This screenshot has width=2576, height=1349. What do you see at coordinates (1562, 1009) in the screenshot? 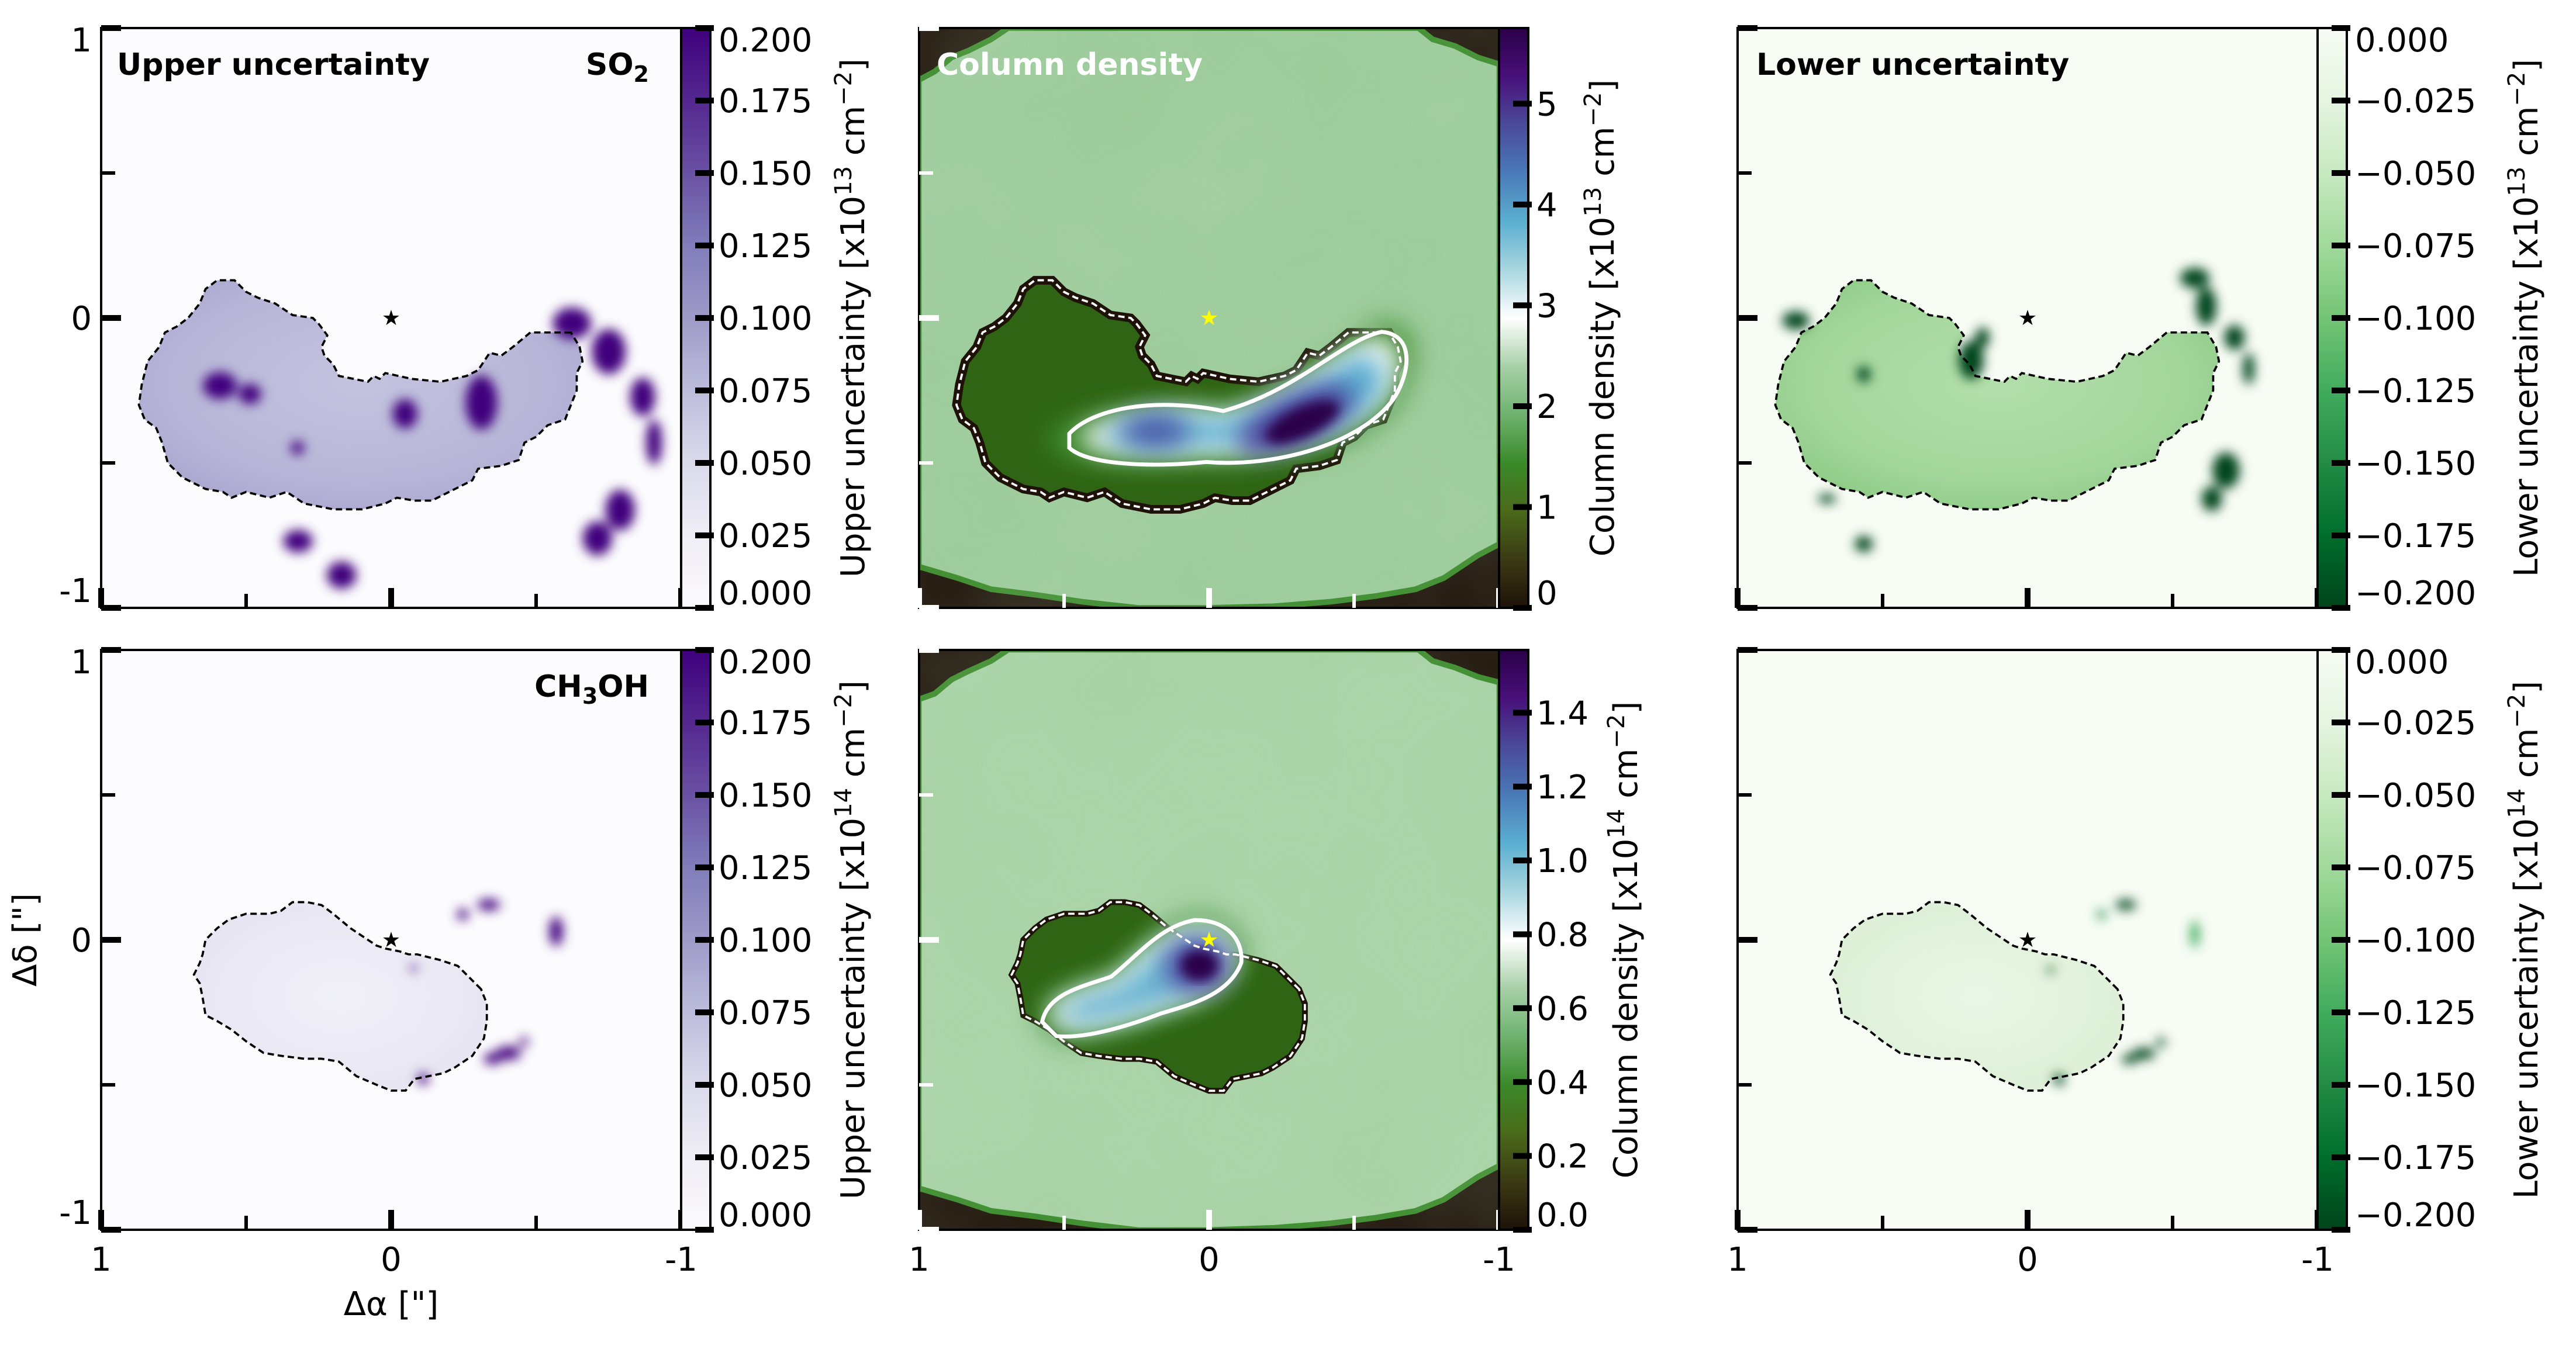
I see `colorbar-tick-label: 0.6` at bounding box center [1562, 1009].